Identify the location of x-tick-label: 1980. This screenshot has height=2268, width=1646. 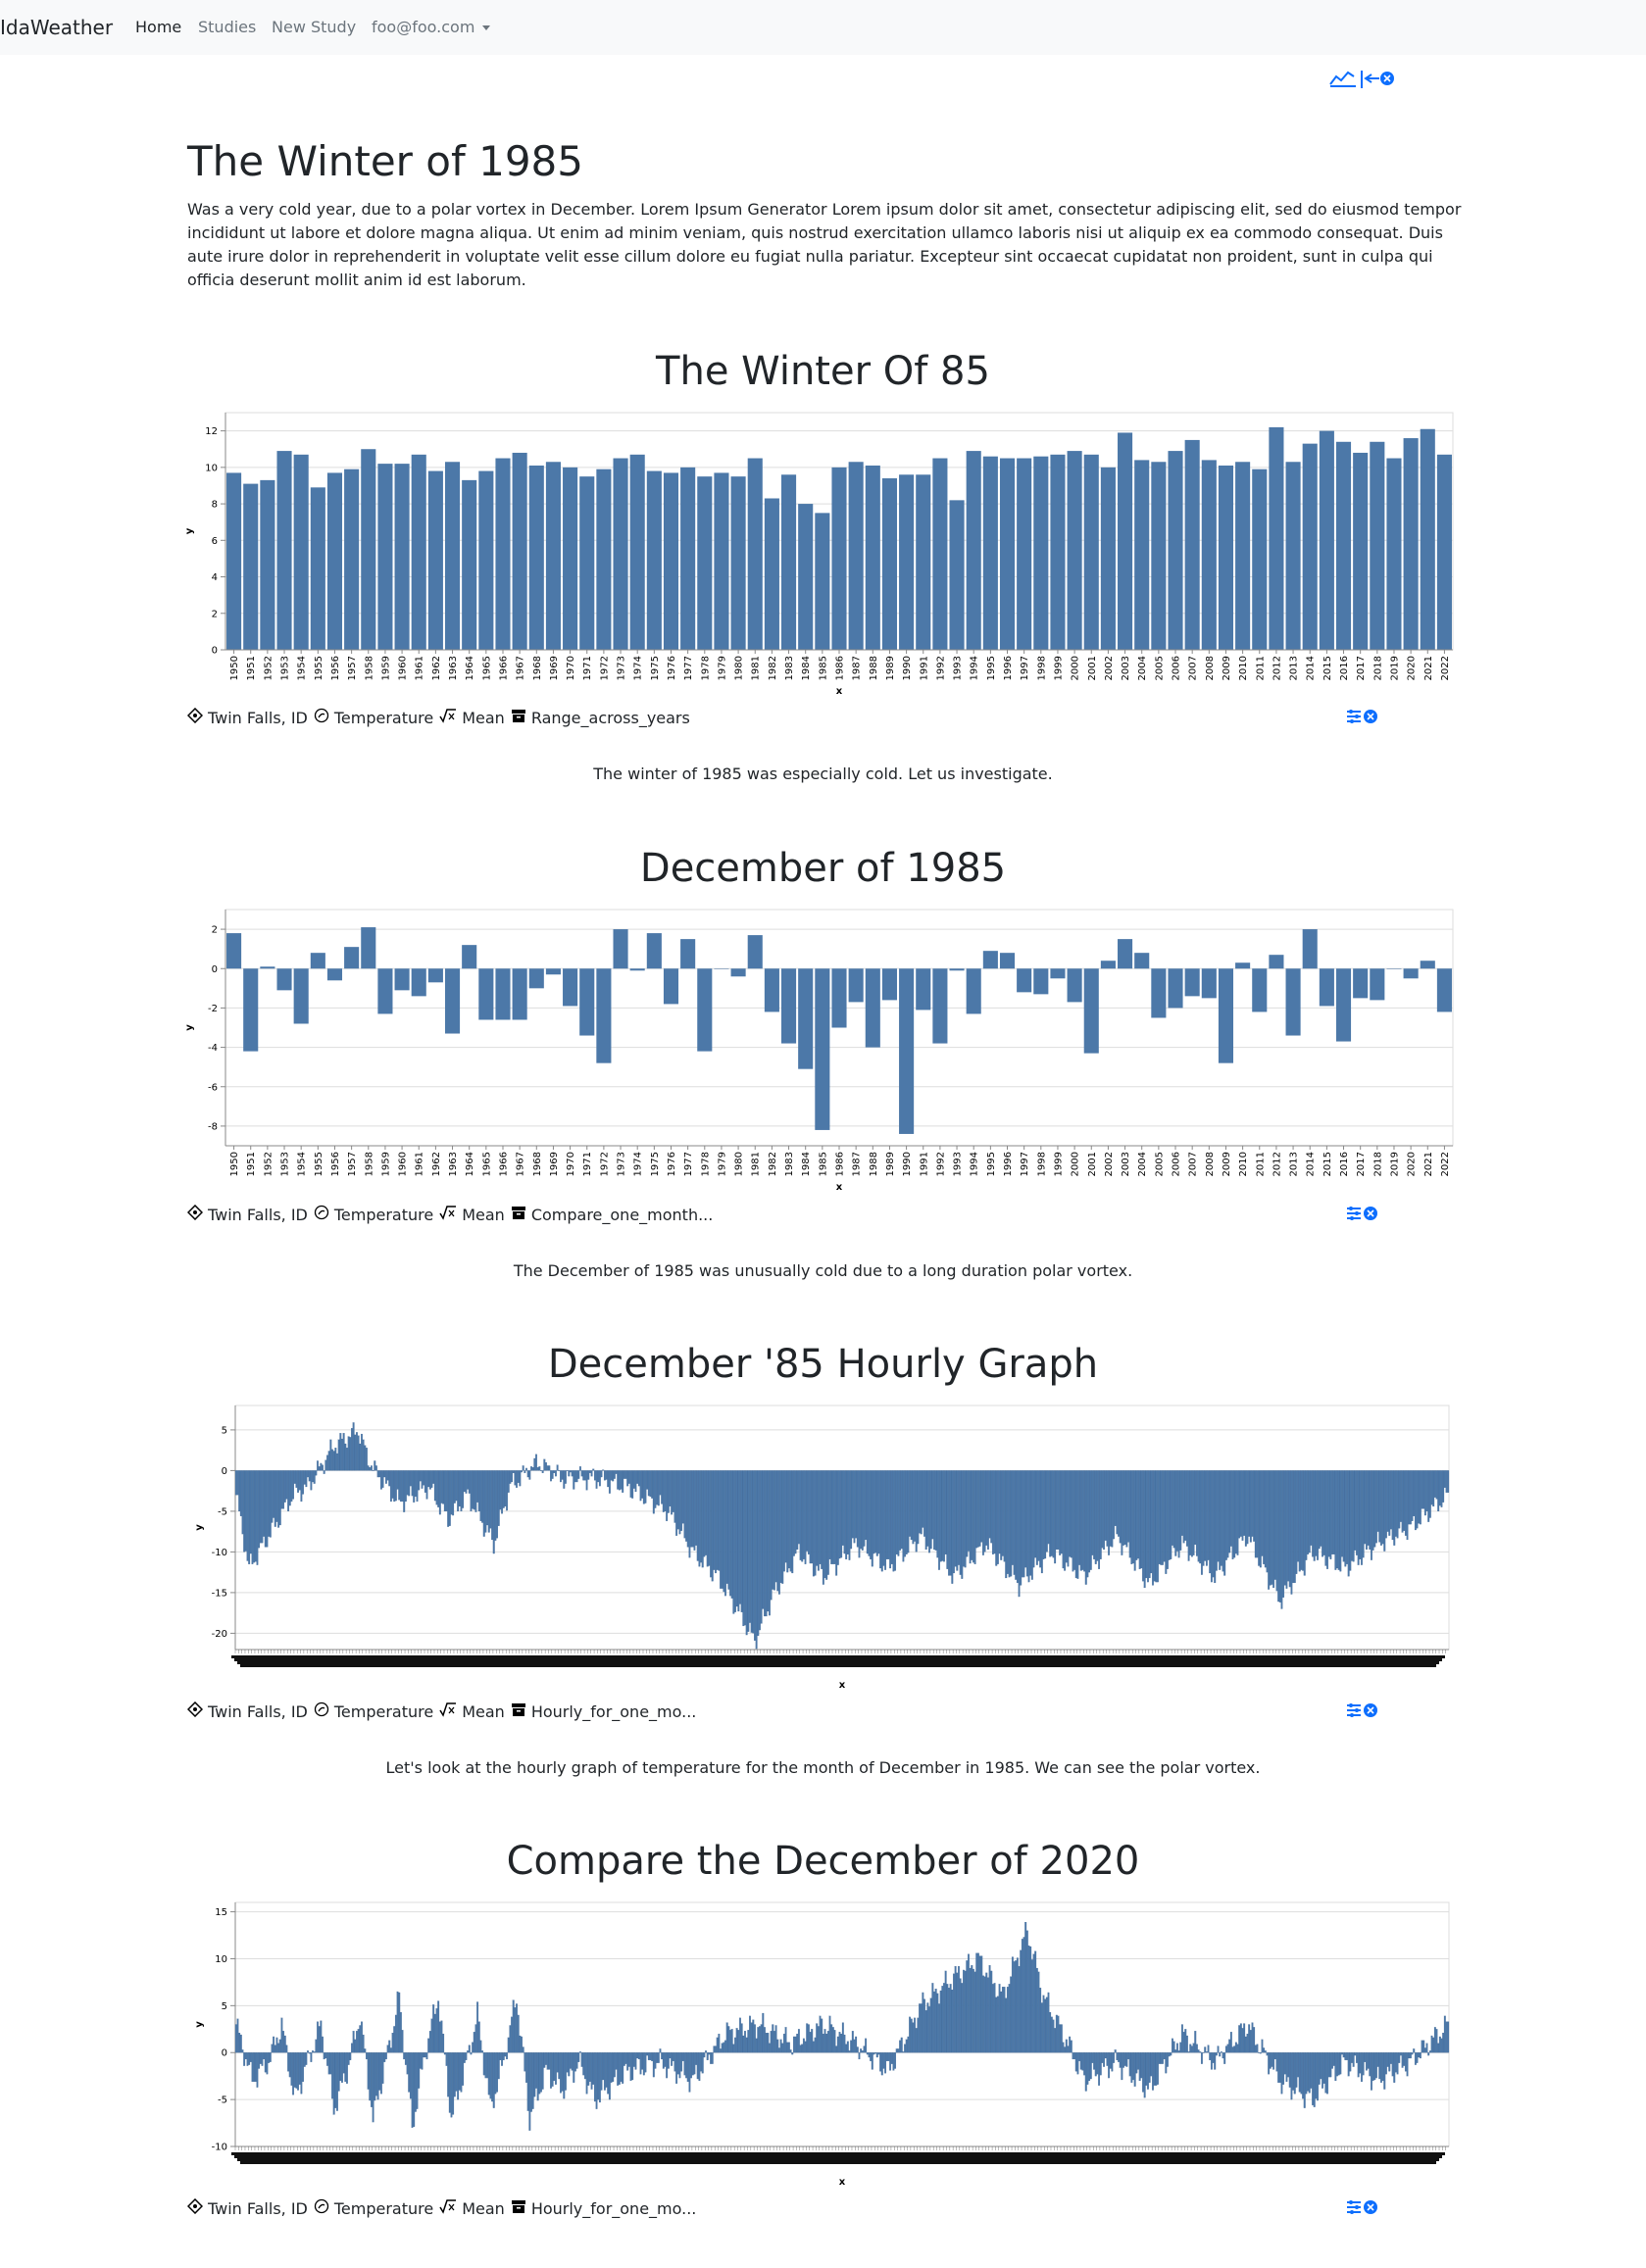
(739, 668).